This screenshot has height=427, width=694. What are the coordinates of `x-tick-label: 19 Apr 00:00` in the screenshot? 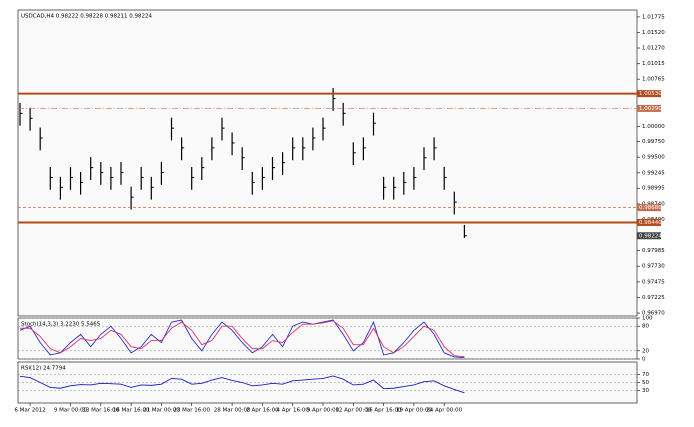 It's located at (414, 411).